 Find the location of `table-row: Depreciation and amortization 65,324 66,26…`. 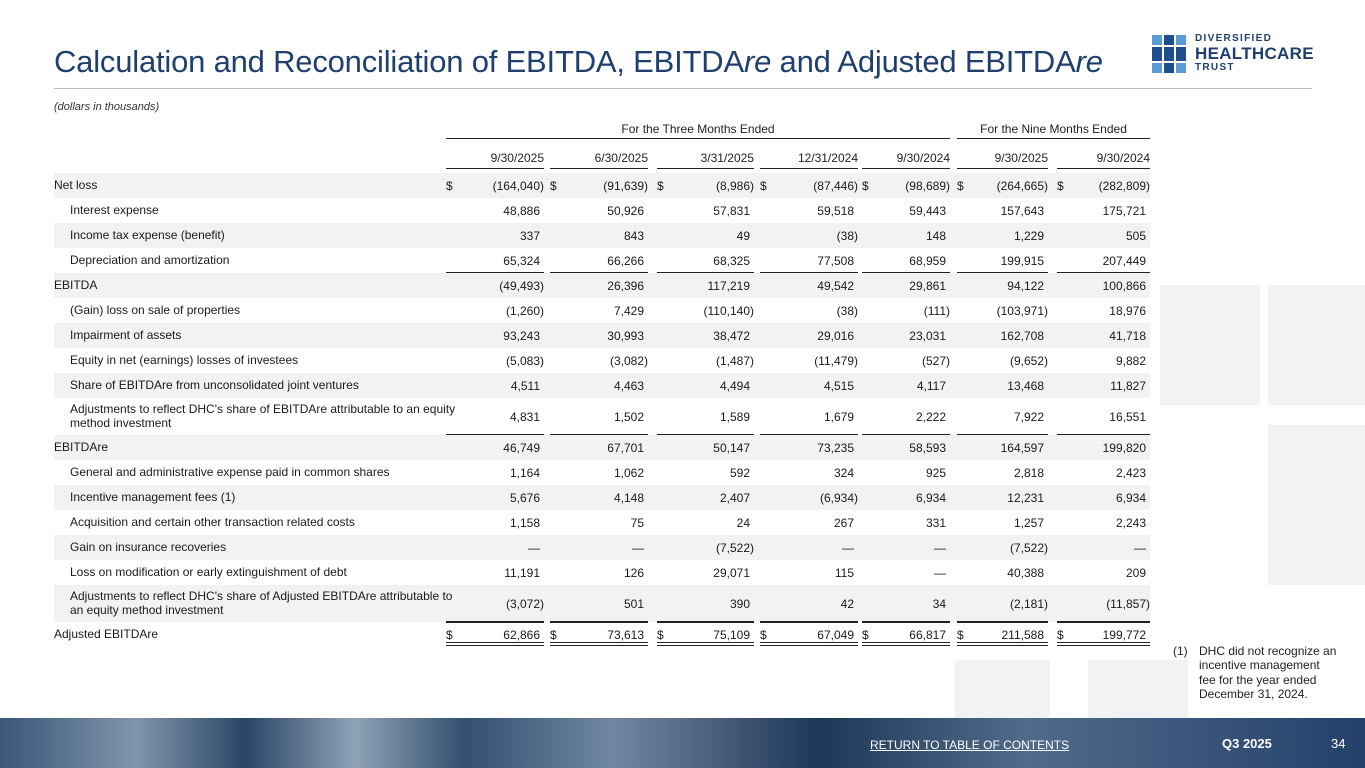

table-row: Depreciation and amortization 65,324 66,26… is located at coordinates (602, 260).